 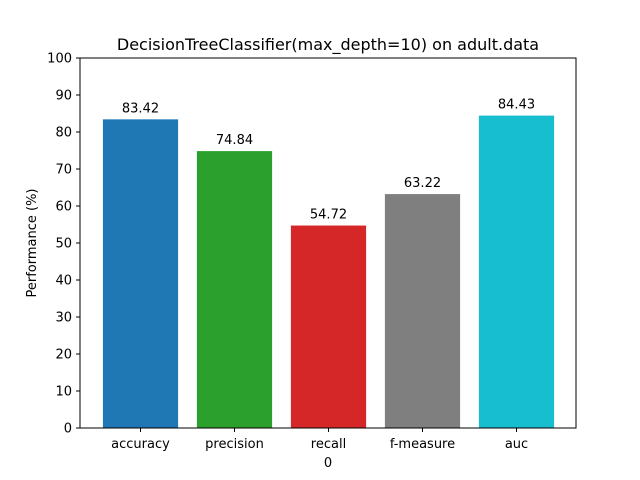 What do you see at coordinates (63, 355) in the screenshot?
I see `y-tick-label-20: 20` at bounding box center [63, 355].